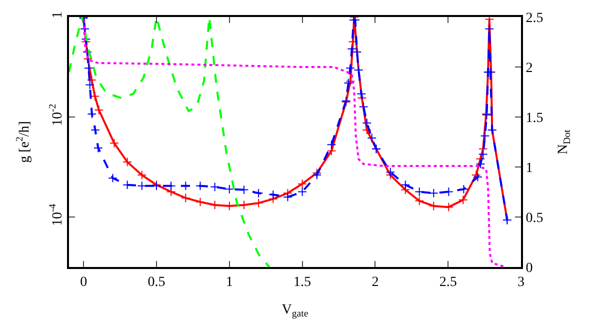 This screenshot has height=333, width=601. I want to click on x-tick-label: 2, so click(375, 282).